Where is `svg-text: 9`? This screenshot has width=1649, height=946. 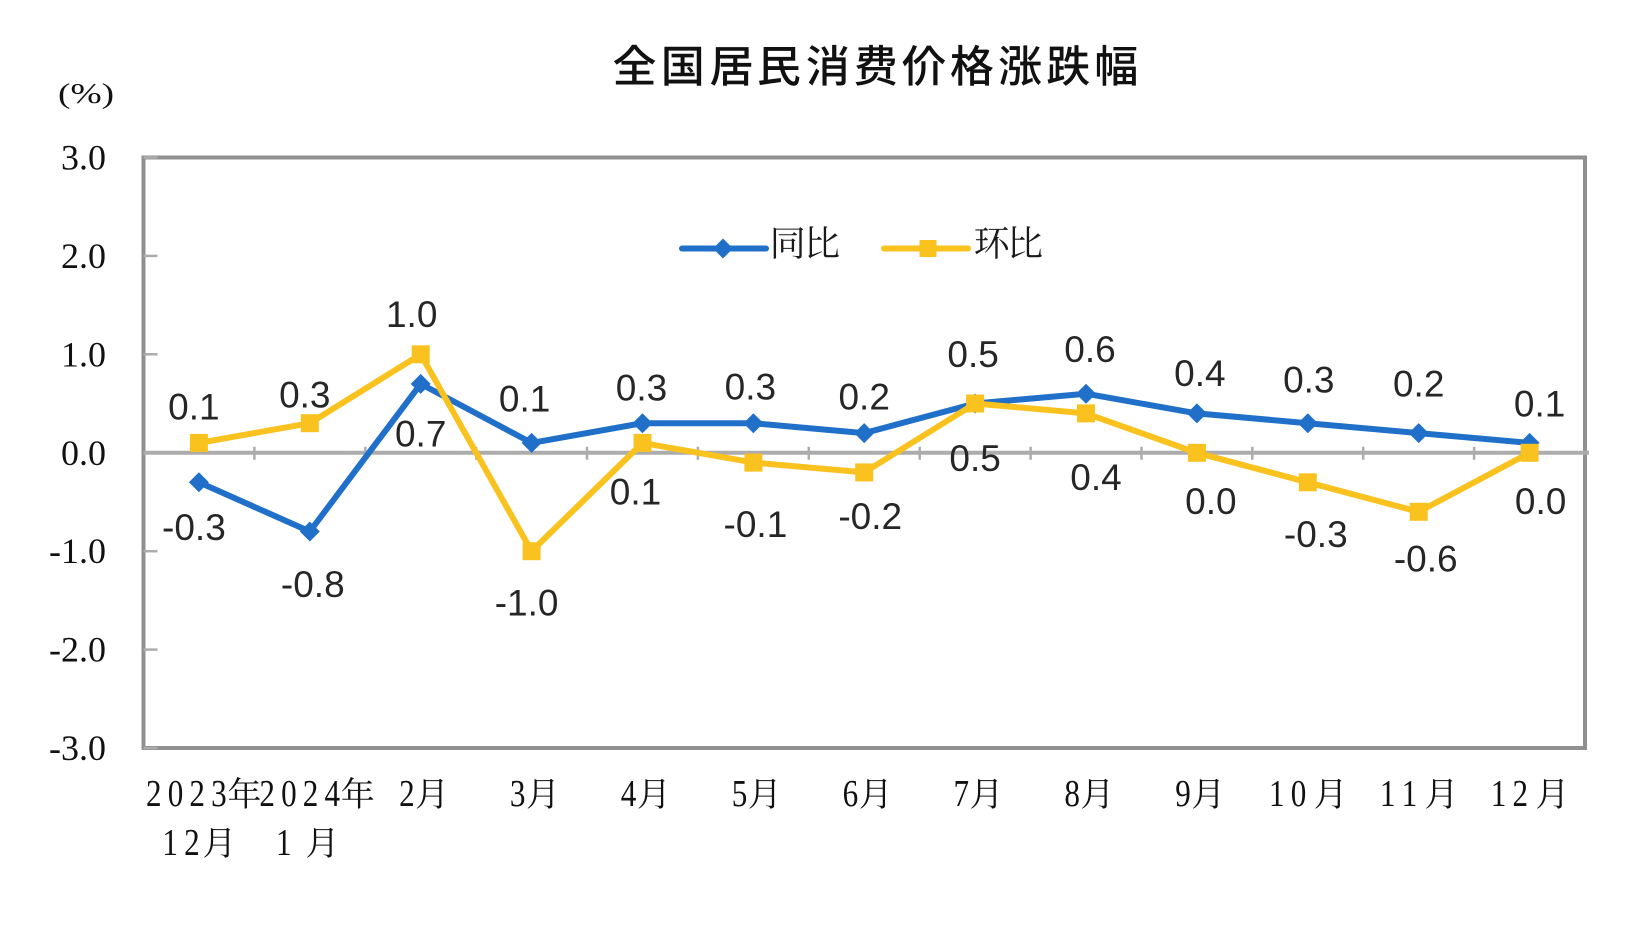
svg-text: 9 is located at coordinates (1183, 793).